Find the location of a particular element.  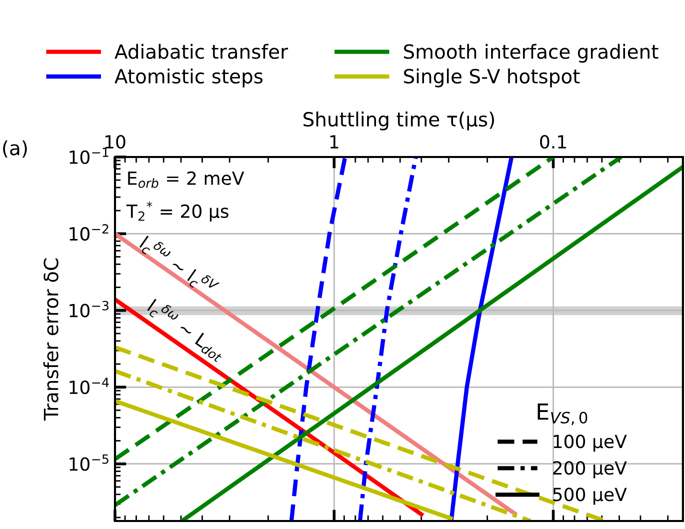

x-tick-label: 0.1 is located at coordinates (553, 141).